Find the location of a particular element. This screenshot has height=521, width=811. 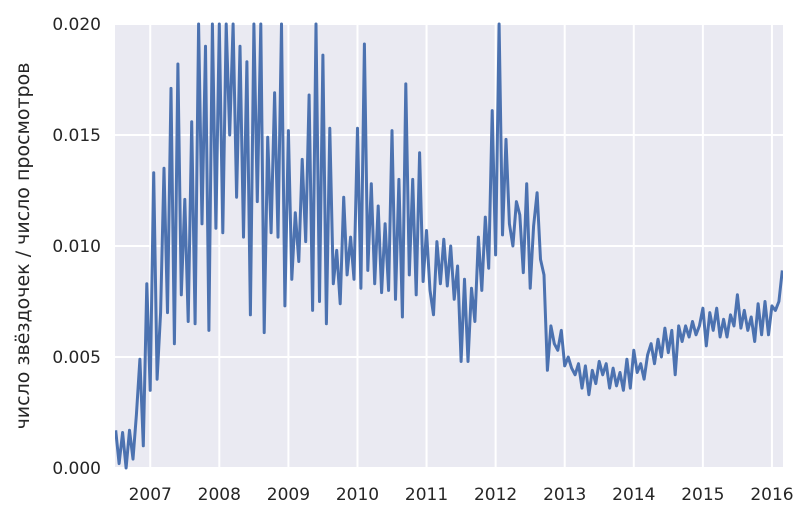

y-tick-label: 0.000 is located at coordinates (76, 469).